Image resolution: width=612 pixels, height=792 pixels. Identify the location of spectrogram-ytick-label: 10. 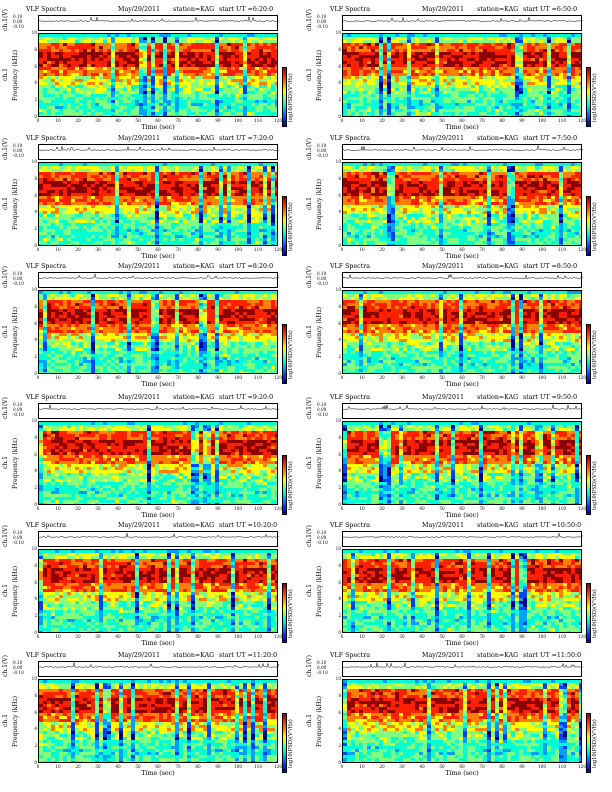
(34, 161).